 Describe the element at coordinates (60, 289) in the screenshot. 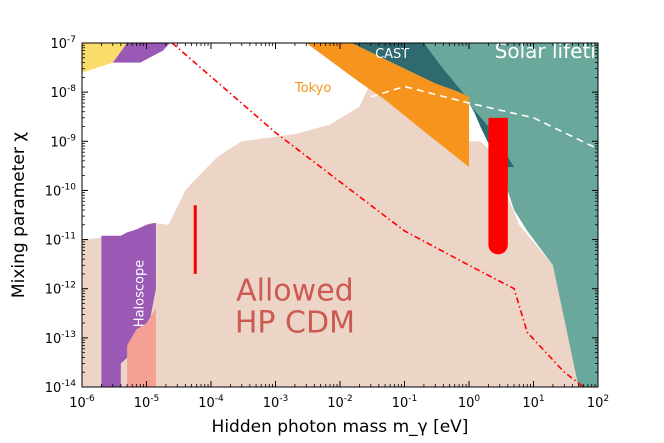

I see `y-tick-label: 10⁻¹²` at that location.